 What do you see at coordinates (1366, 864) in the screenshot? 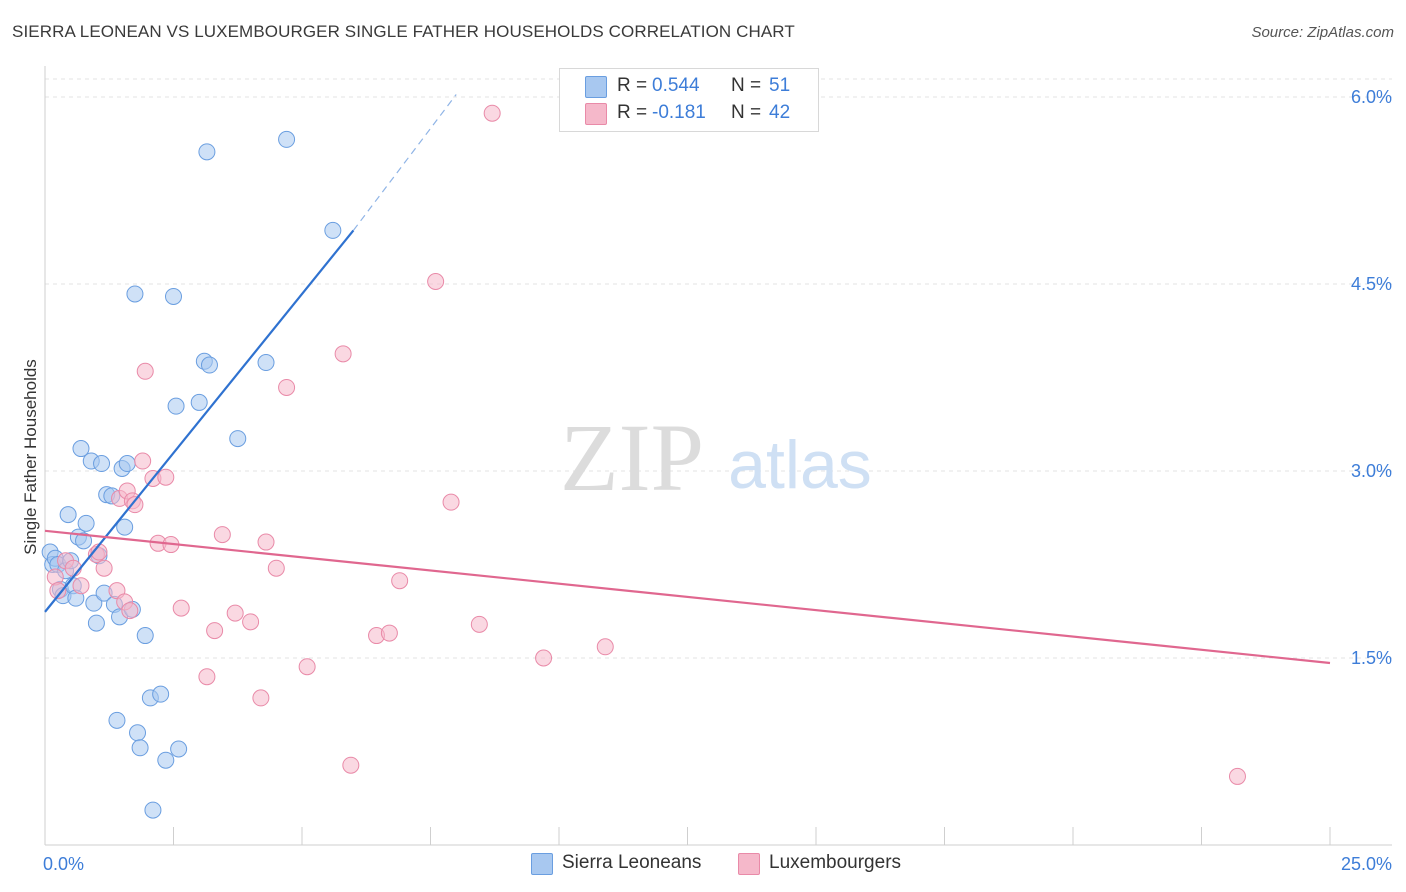
I see `x-tick-label: 25.0%` at bounding box center [1366, 864].